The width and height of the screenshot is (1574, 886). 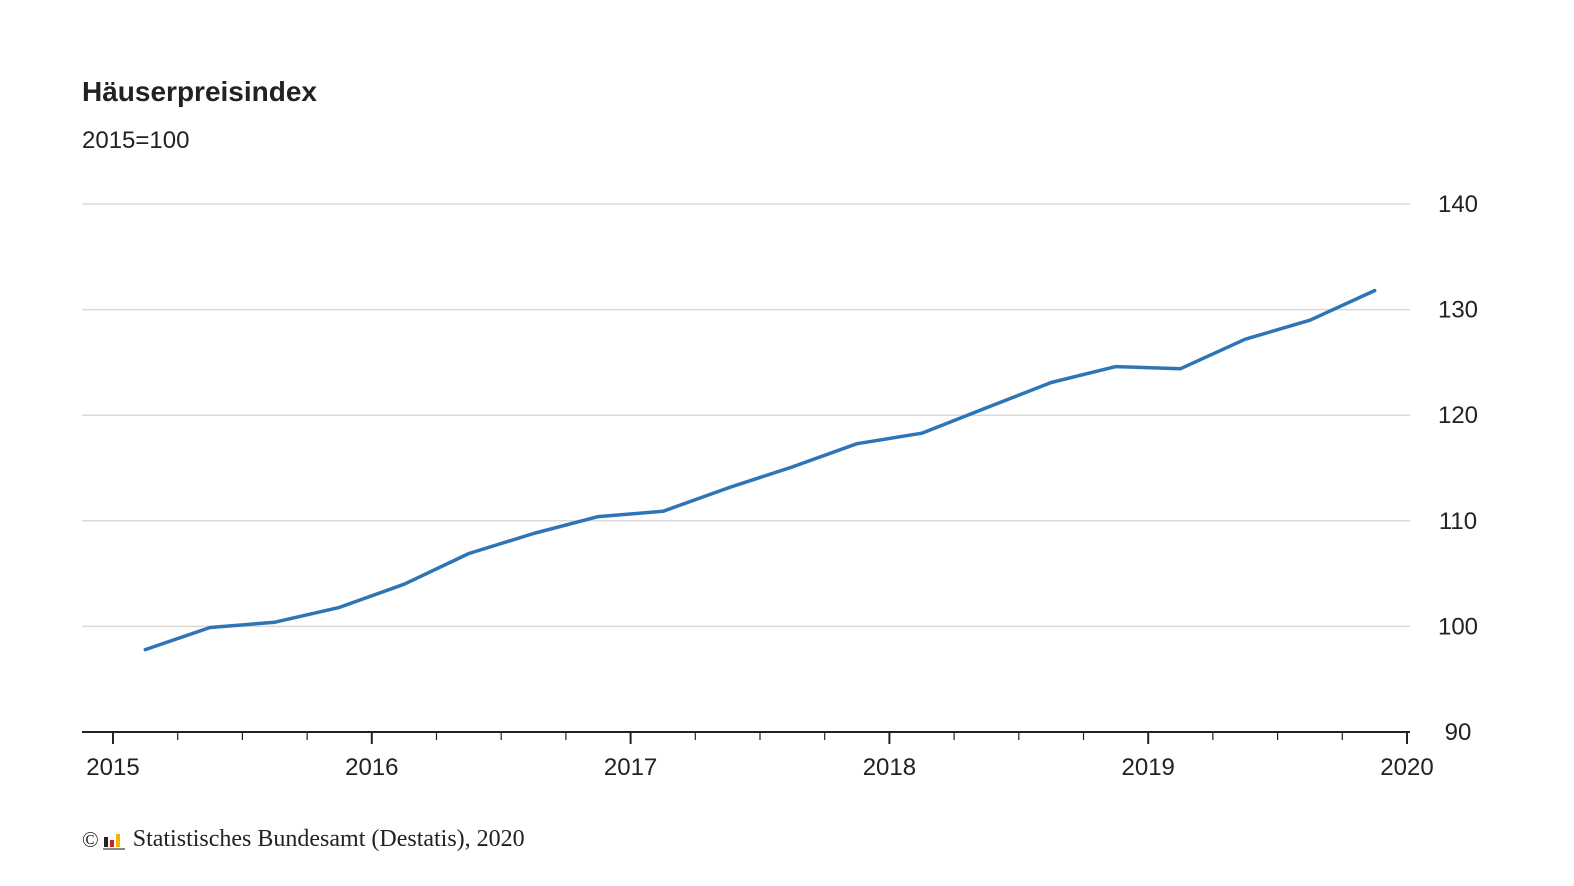 I want to click on x-tick-label: 2016, so click(x=371, y=767).